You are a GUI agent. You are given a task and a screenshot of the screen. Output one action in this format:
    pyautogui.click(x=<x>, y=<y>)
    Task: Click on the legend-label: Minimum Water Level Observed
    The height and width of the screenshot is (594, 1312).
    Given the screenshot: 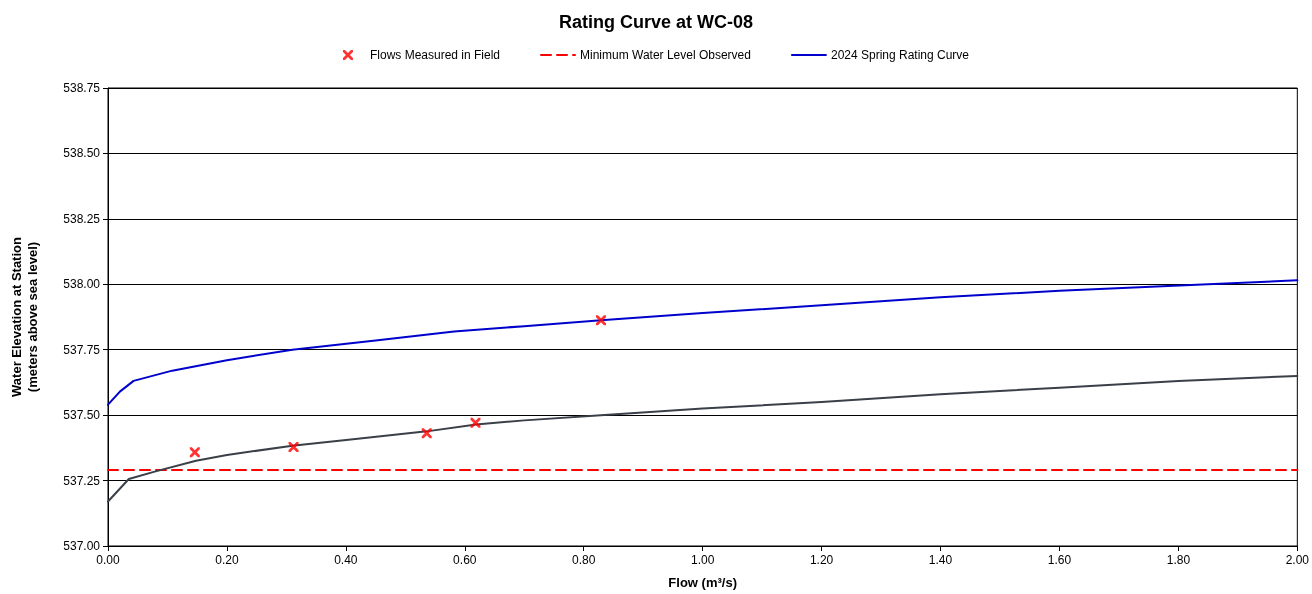 What is the action you would take?
    pyautogui.click(x=665, y=55)
    